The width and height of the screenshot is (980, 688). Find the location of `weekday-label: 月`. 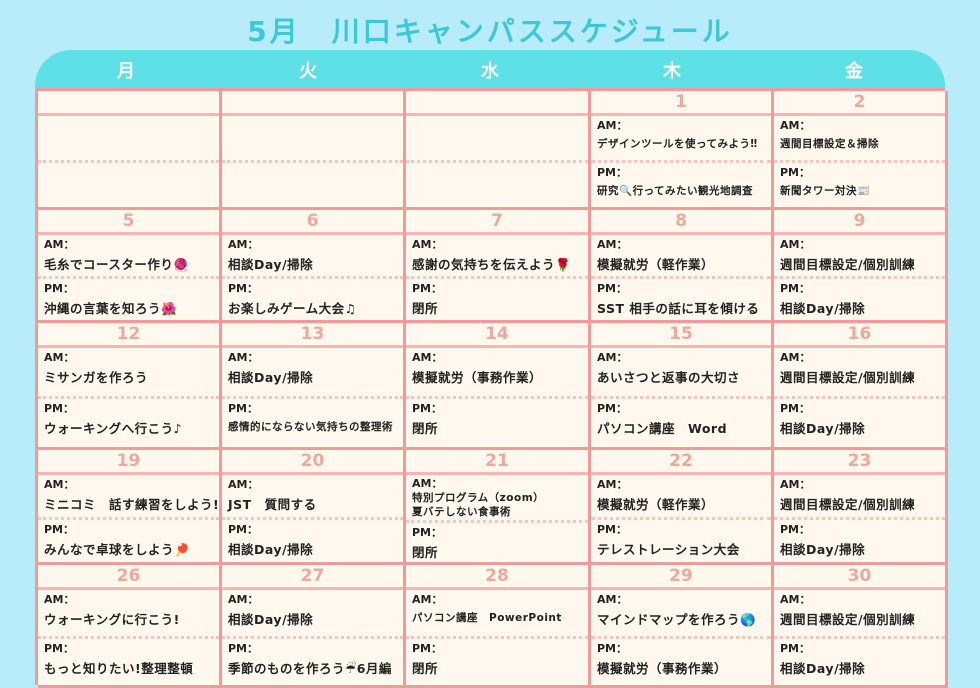

weekday-label: 月 is located at coordinates (126, 71).